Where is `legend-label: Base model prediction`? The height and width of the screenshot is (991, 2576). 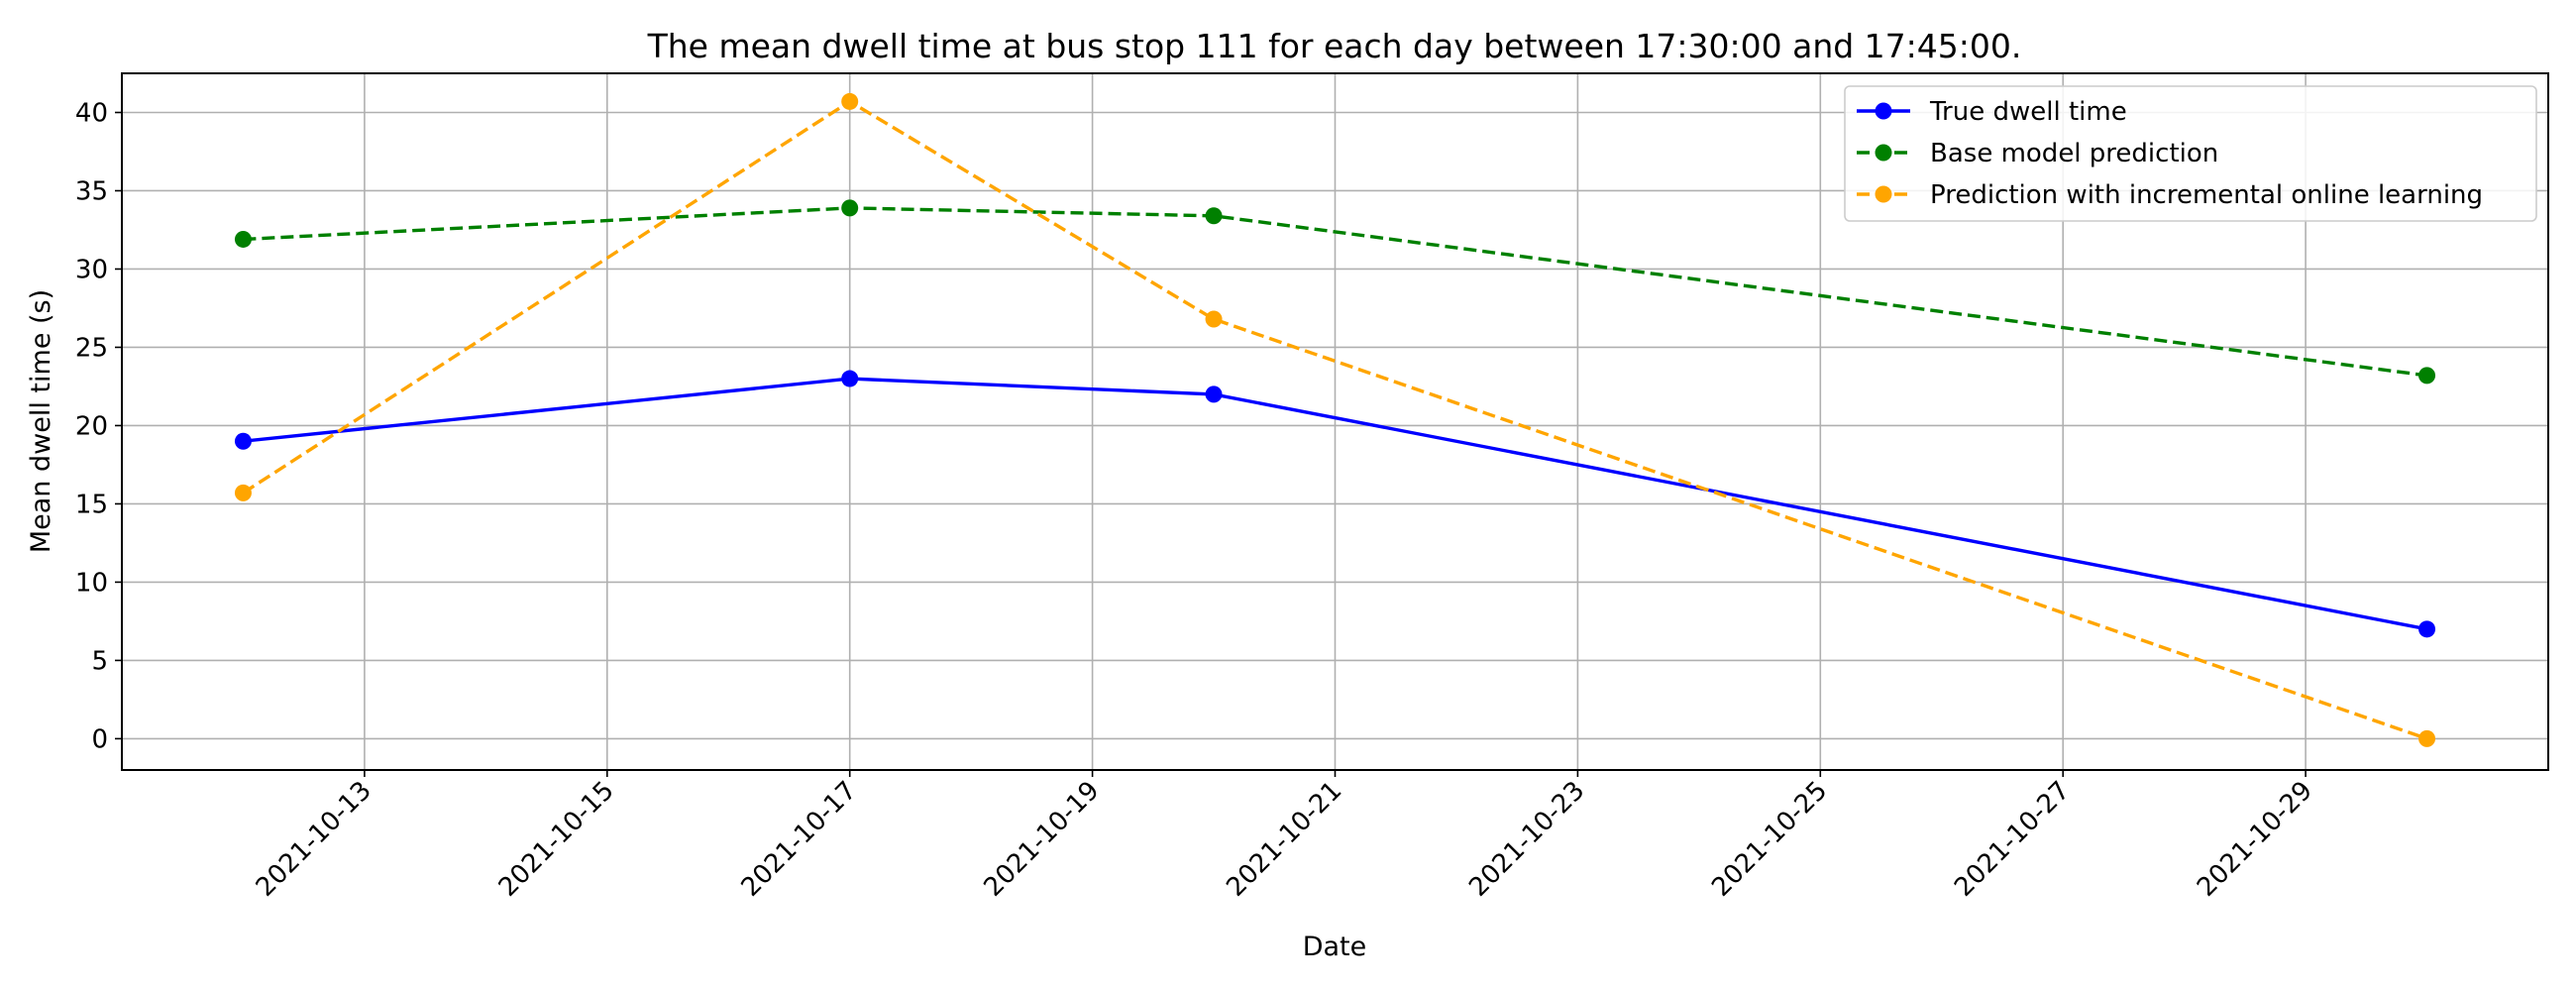
legend-label: Base model prediction is located at coordinates (2074, 153).